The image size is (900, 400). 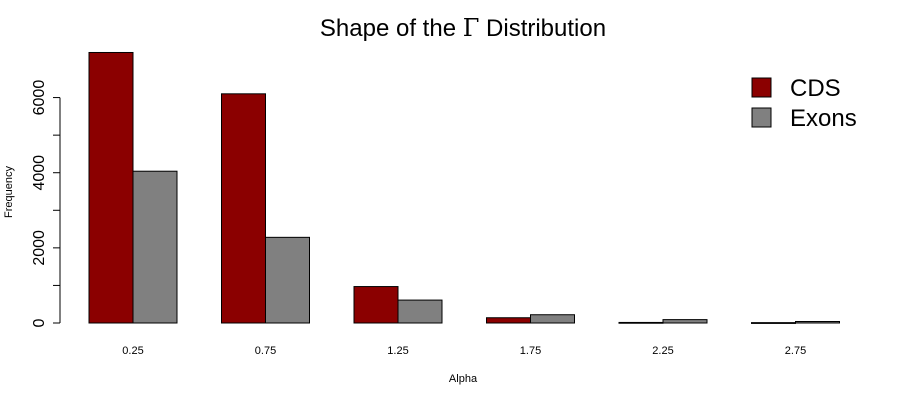 What do you see at coordinates (795, 351) in the screenshot?
I see `x-tick-label: 2.75` at bounding box center [795, 351].